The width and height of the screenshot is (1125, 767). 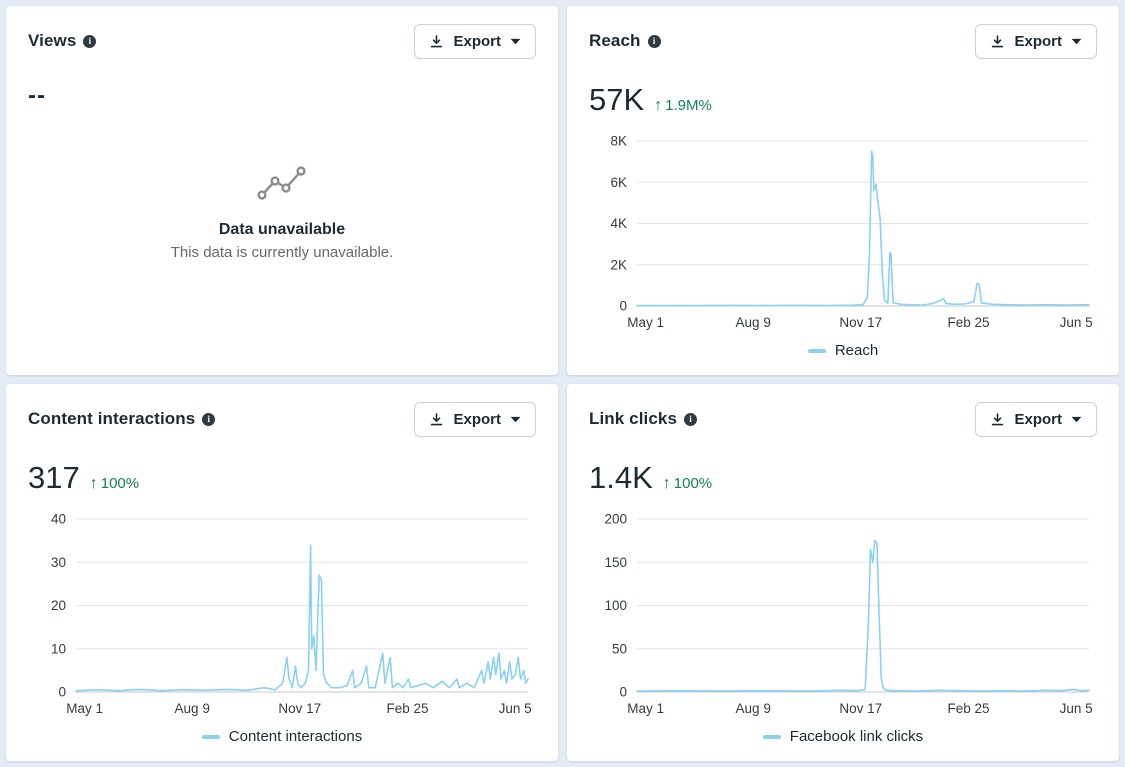 I want to click on metric-value-content-interactions: 317, so click(x=54, y=478).